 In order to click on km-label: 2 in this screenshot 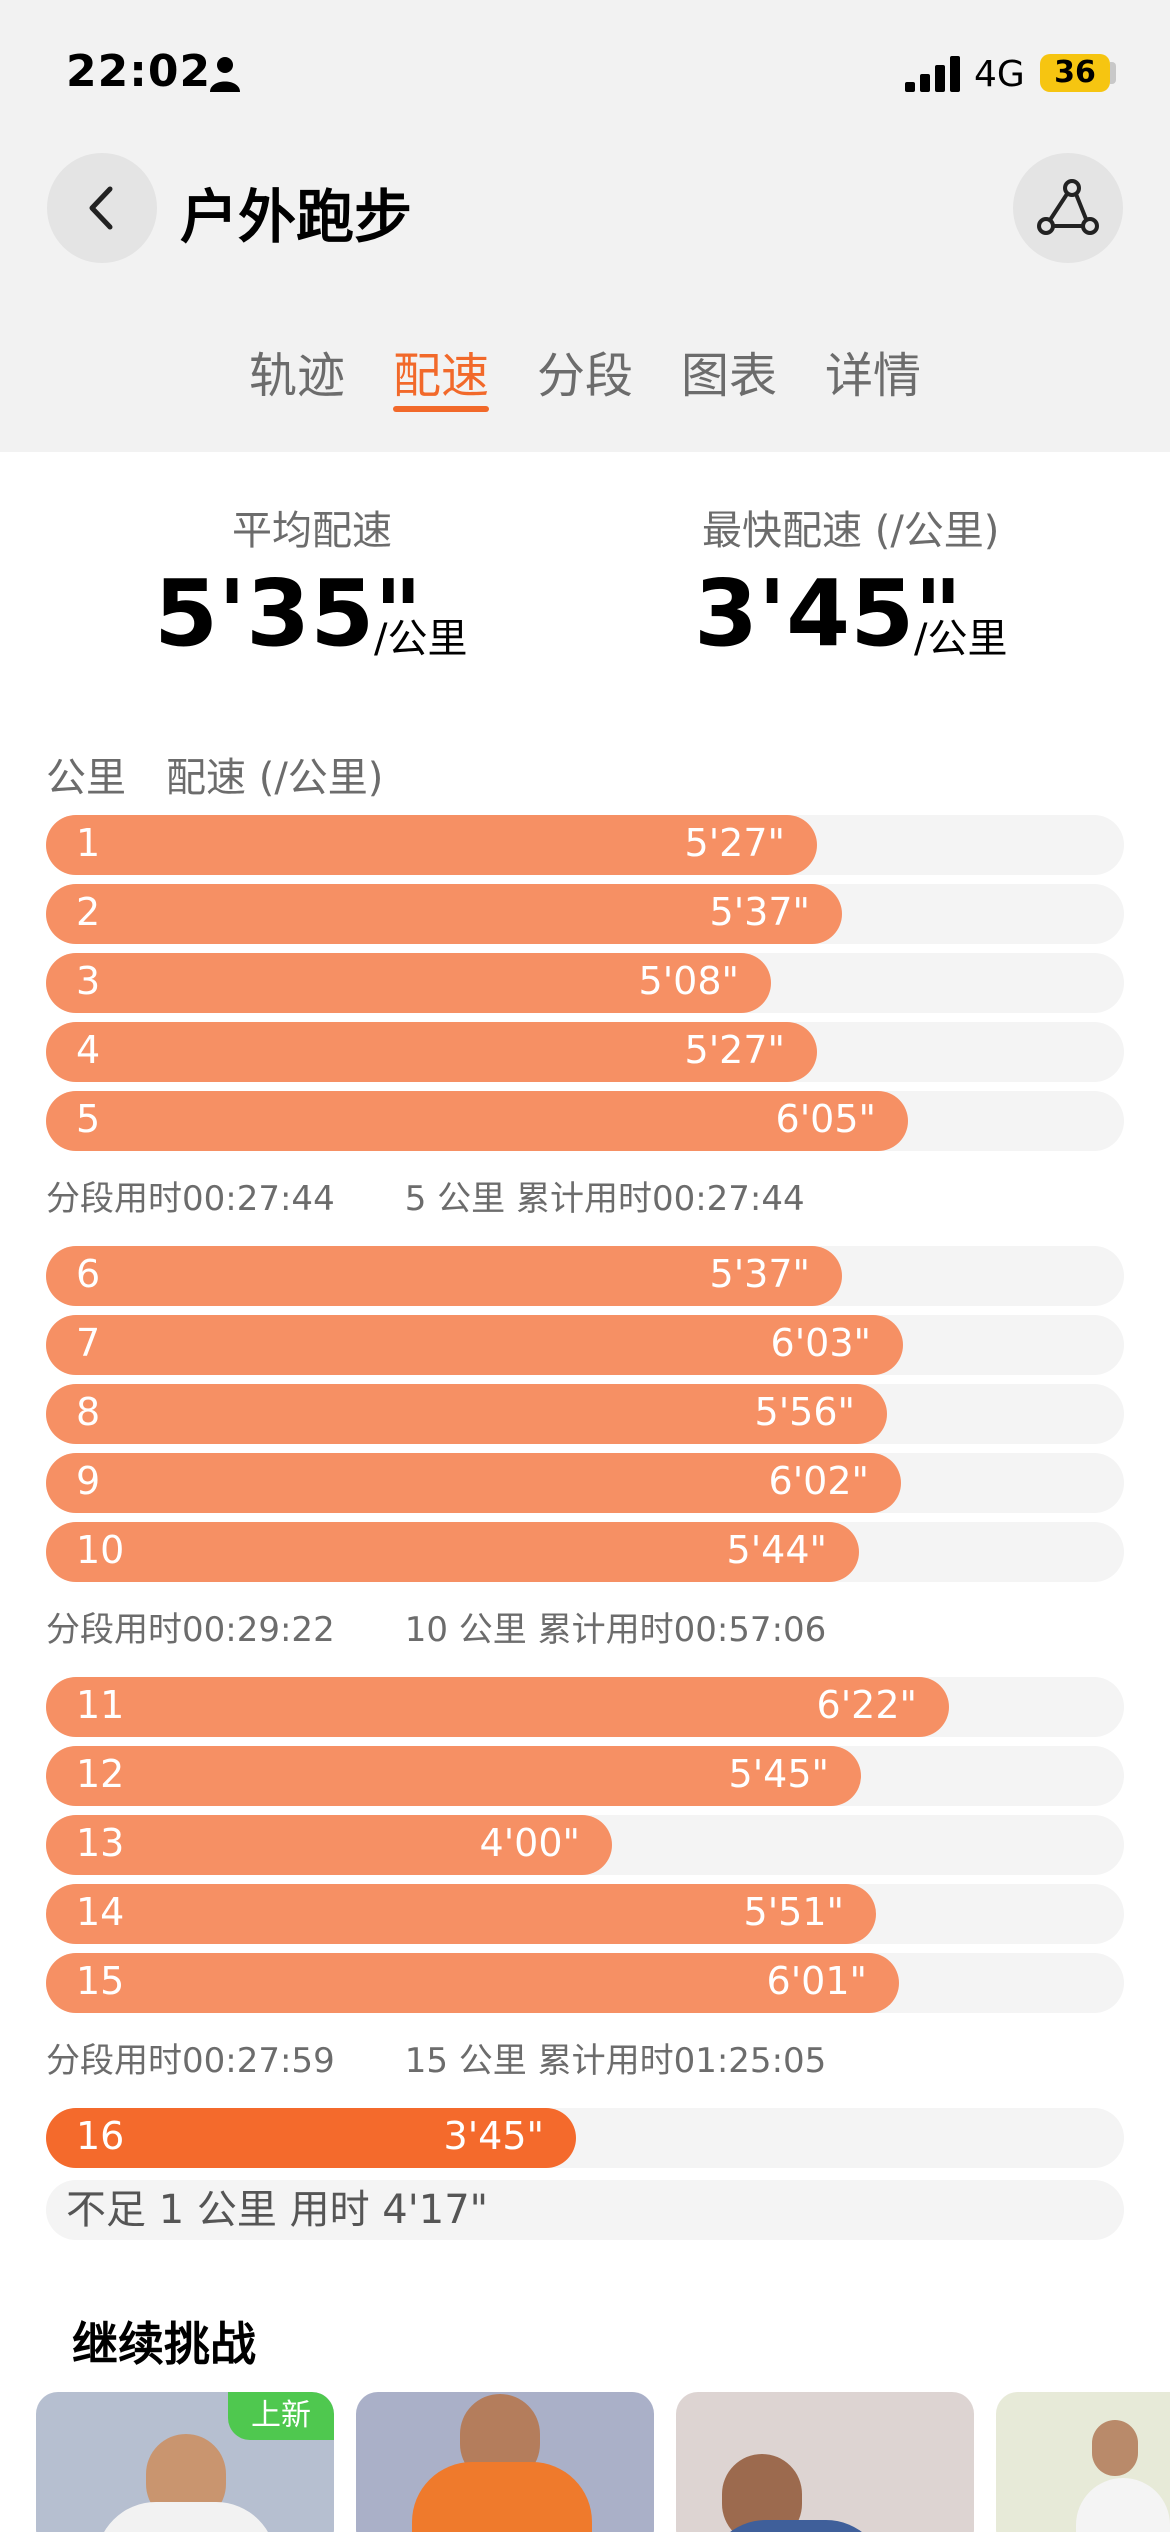, I will do `click(88, 912)`.